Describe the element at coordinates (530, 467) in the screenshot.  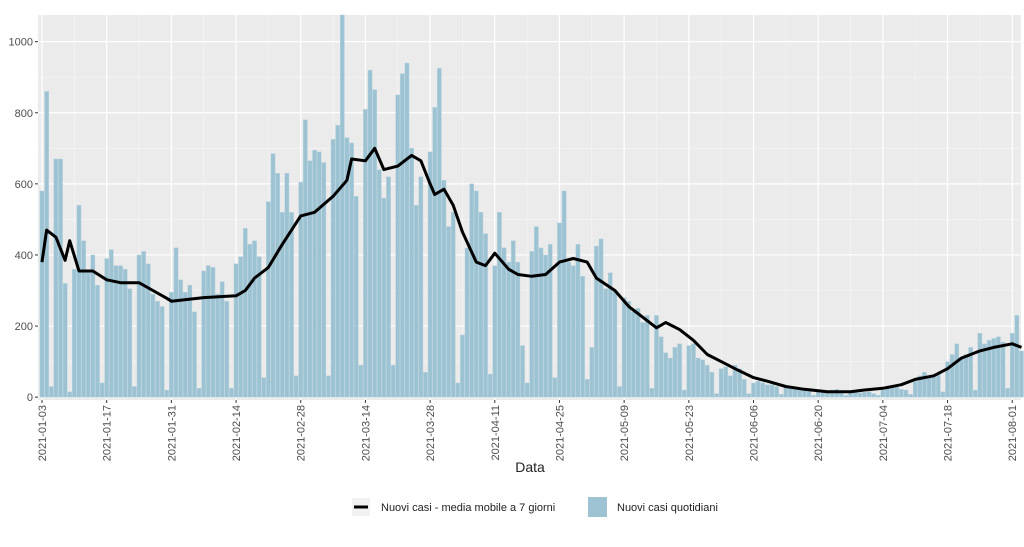
I see `x-axis-title: Data` at that location.